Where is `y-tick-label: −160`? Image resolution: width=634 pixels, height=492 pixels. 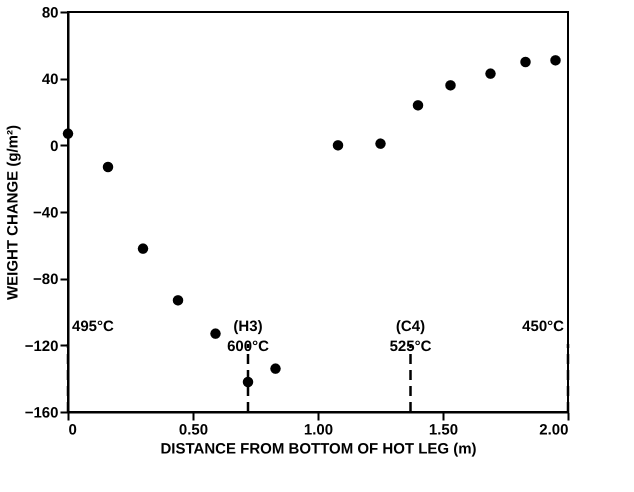 y-tick-label: −160 is located at coordinates (41, 413).